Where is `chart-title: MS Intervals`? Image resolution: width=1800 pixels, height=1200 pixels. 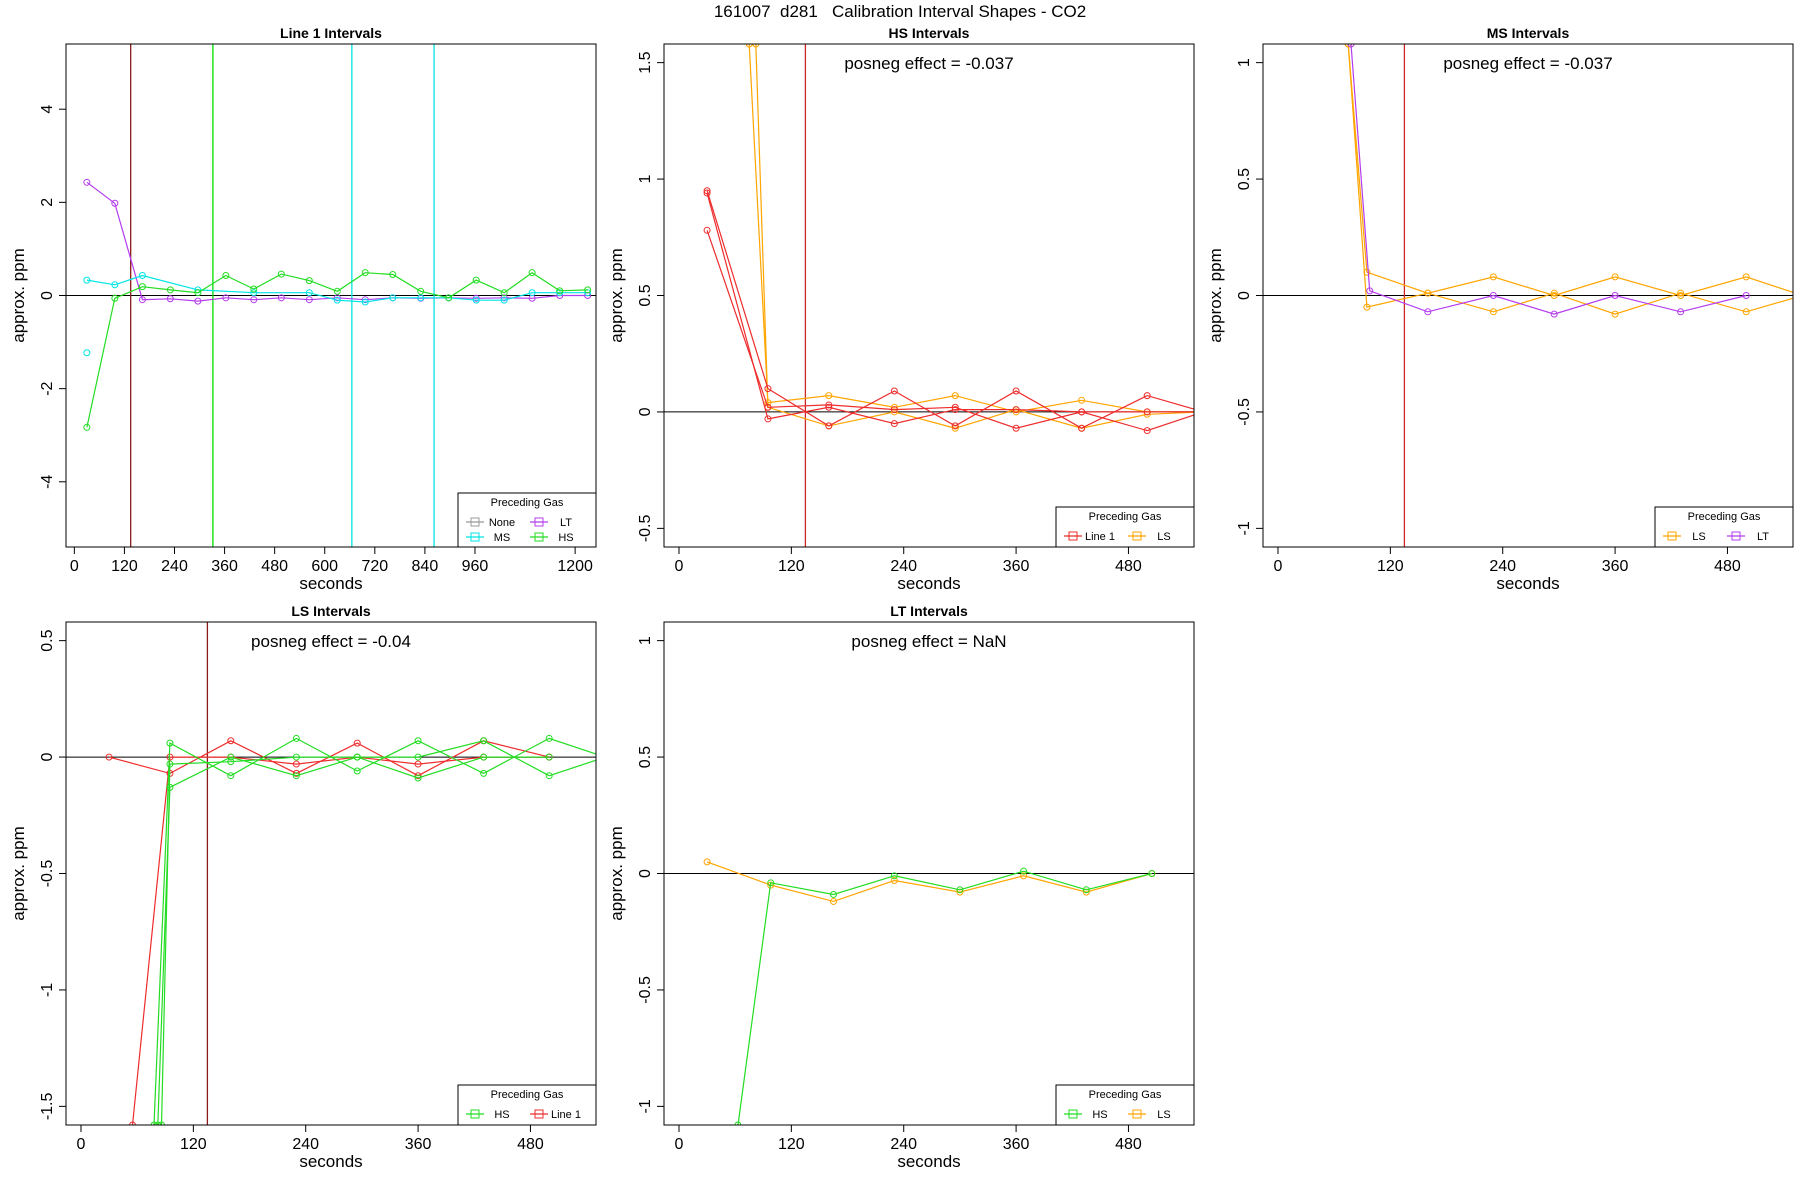
chart-title: MS Intervals is located at coordinates (1528, 33).